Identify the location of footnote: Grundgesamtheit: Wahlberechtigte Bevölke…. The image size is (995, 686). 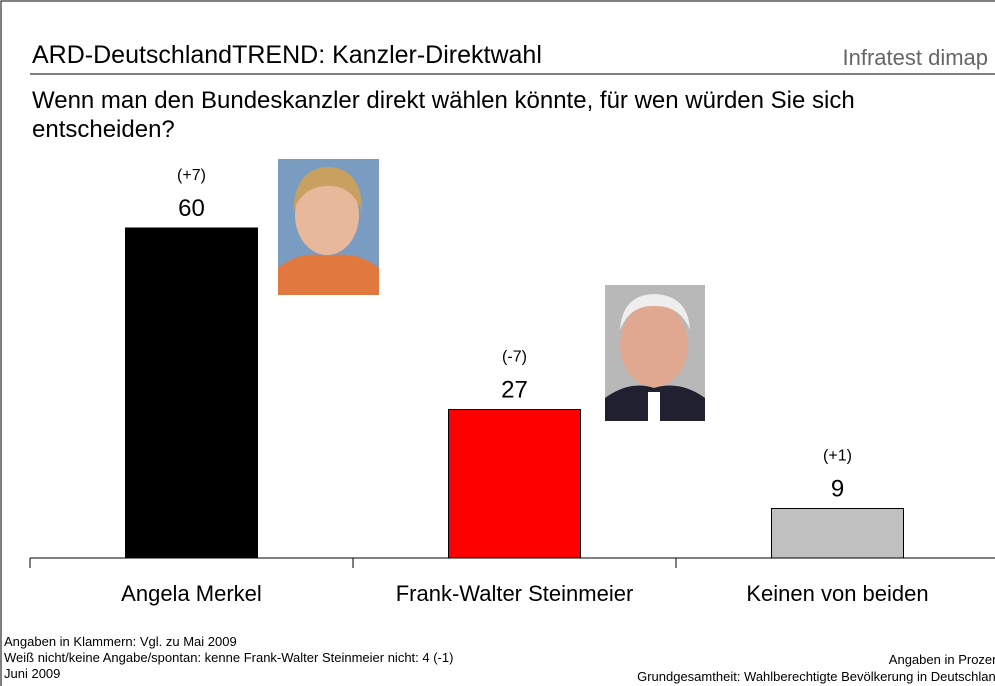
(816, 676).